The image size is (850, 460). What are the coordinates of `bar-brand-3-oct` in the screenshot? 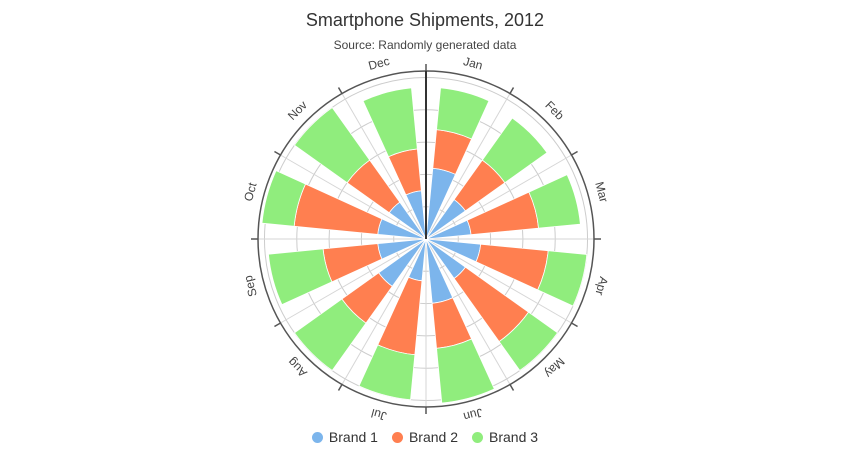 It's located at (283, 198).